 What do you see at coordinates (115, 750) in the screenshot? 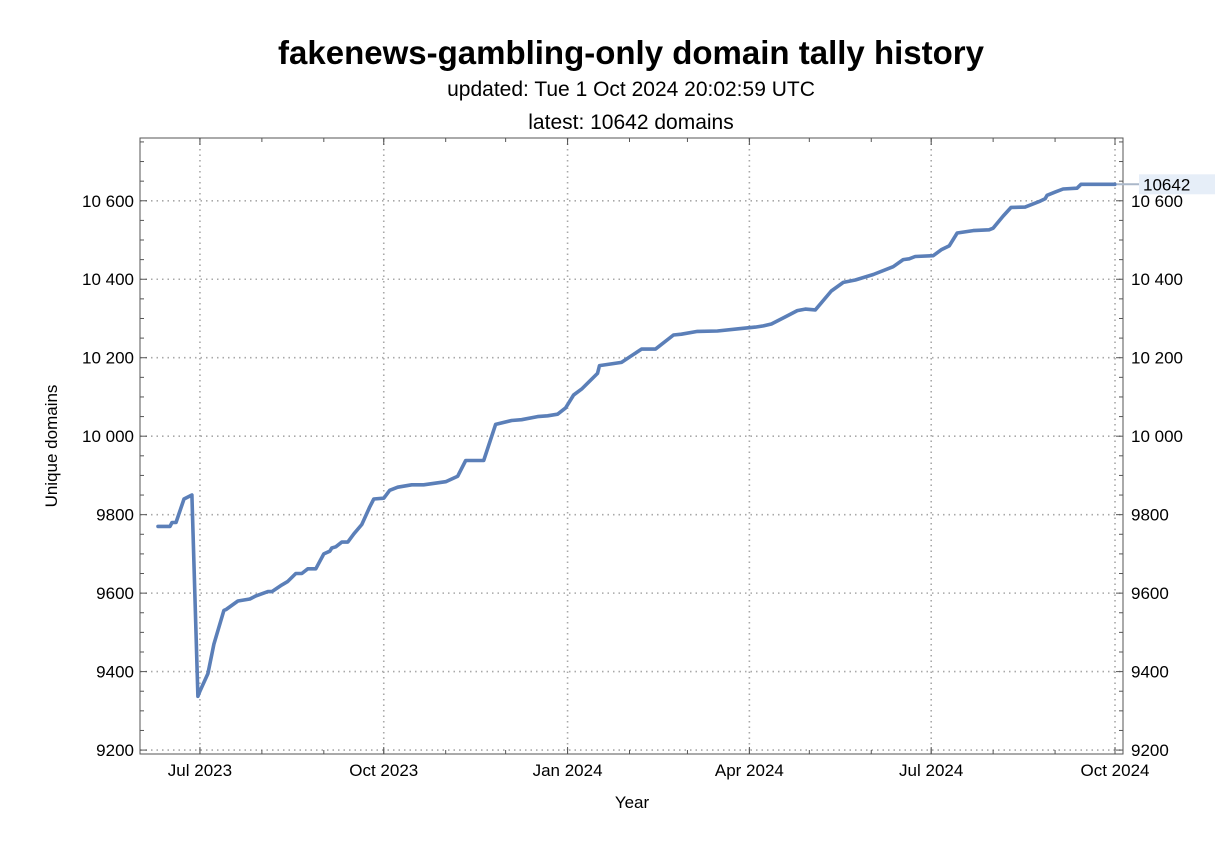
I see `y-tick-label-left: 9200` at bounding box center [115, 750].